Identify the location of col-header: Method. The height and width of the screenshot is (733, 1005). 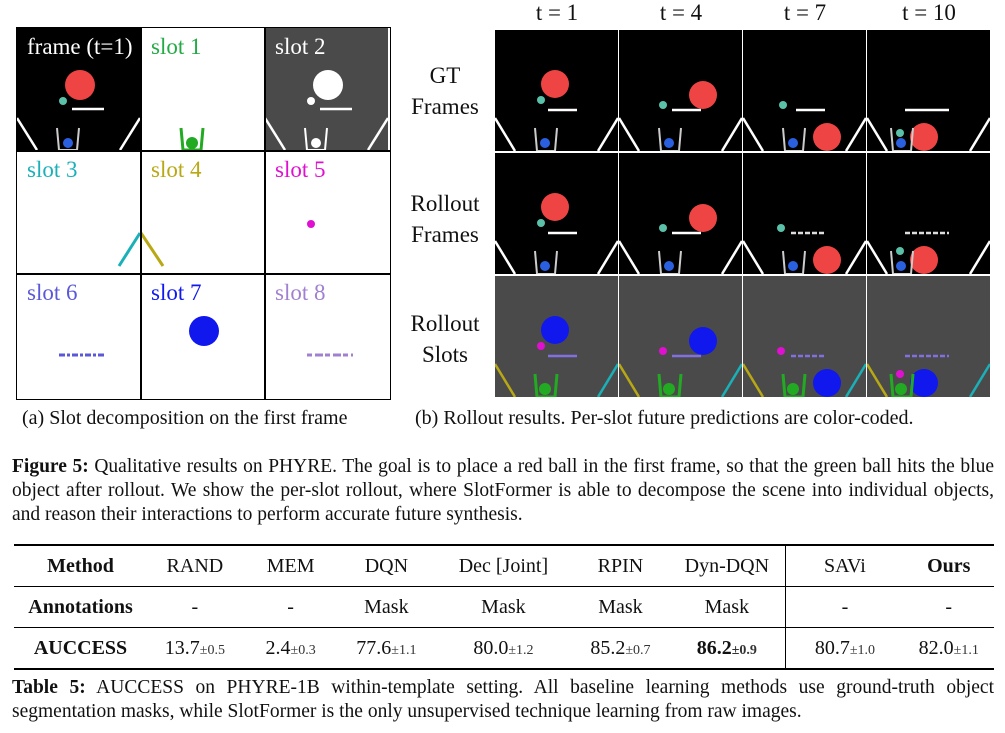
(80, 565).